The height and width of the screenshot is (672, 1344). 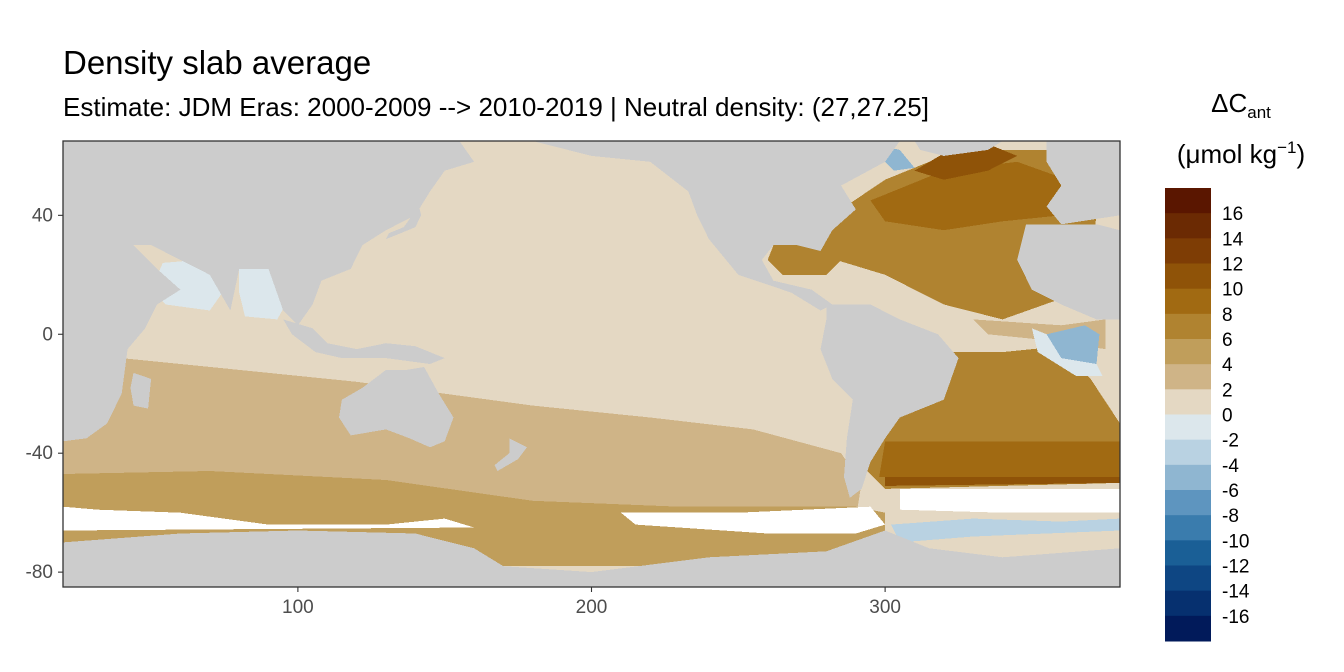 I want to click on legend-label: 14, so click(x=1233, y=239).